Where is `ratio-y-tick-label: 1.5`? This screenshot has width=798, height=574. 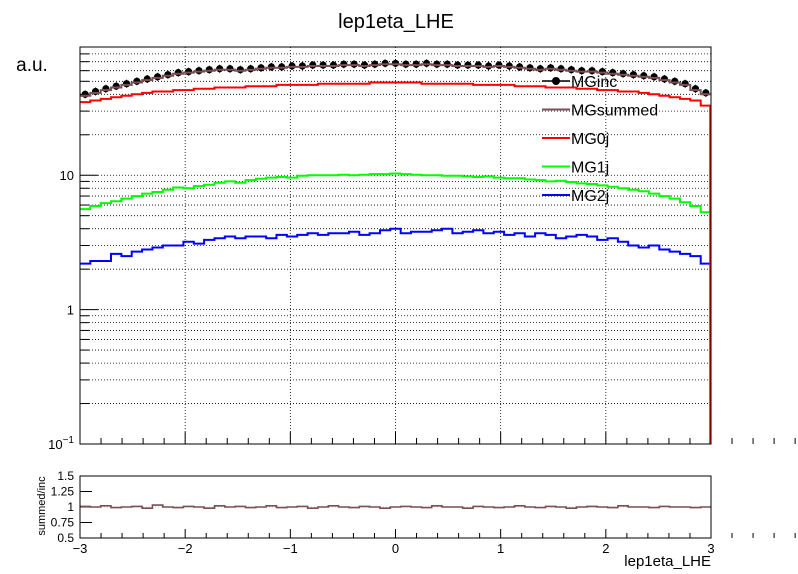 ratio-y-tick-label: 1.5 is located at coordinates (65, 476).